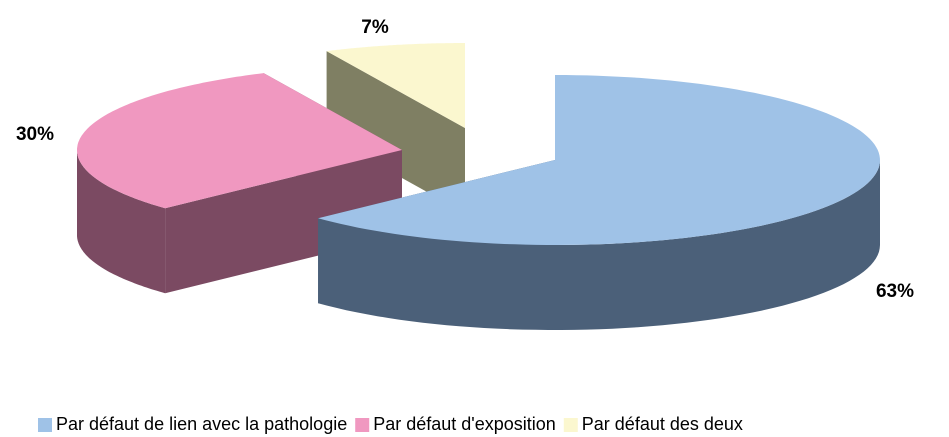  Describe the element at coordinates (121, 222) in the screenshot. I see `slice-wall` at that location.